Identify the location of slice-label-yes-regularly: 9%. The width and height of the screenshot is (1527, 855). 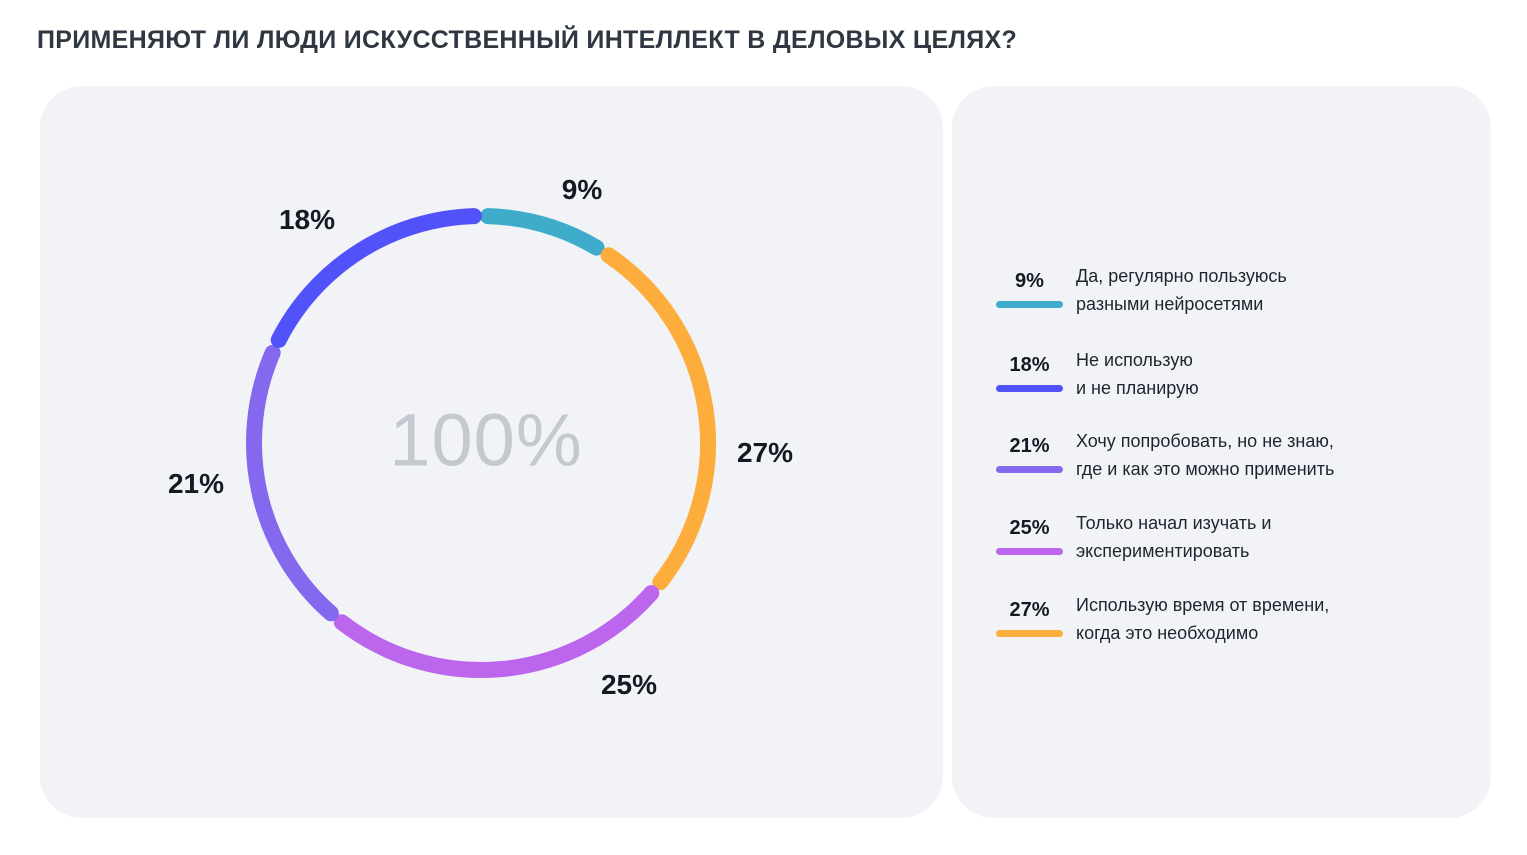
(582, 189).